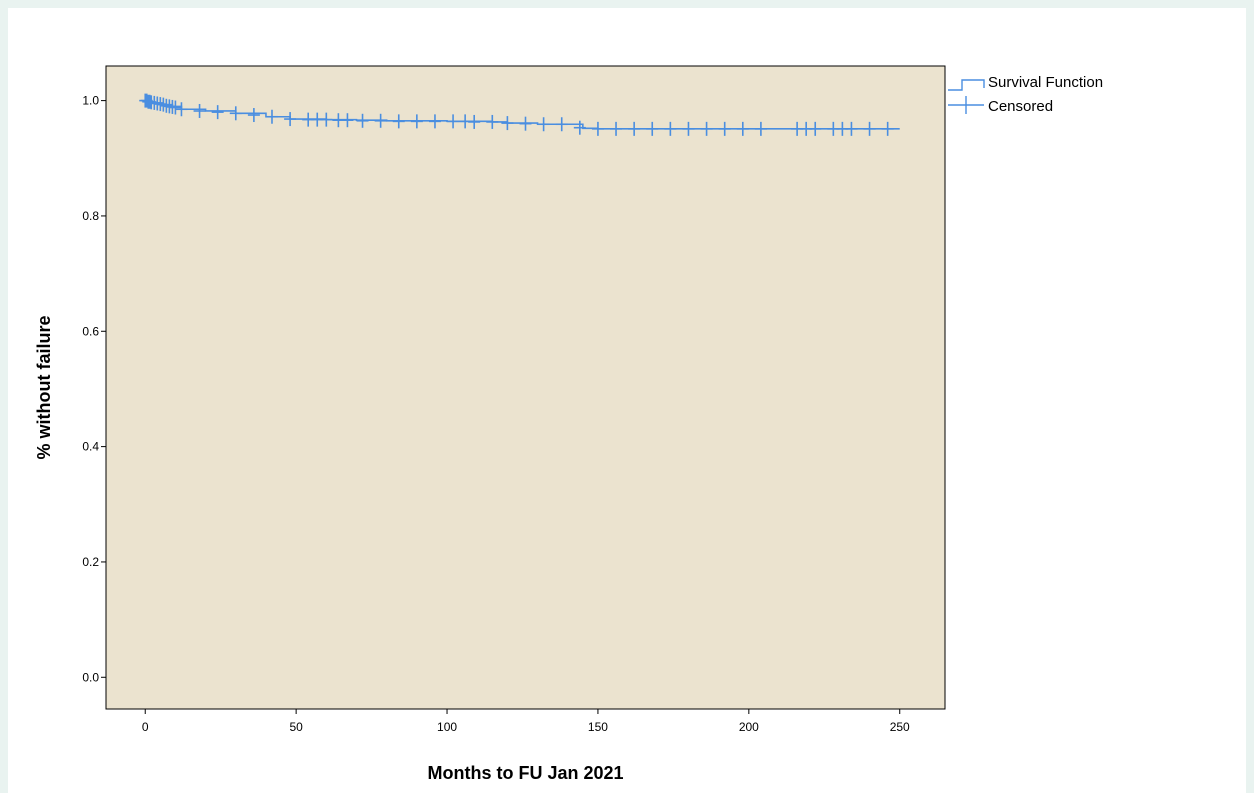  I want to click on x-tick-label: 200, so click(749, 727).